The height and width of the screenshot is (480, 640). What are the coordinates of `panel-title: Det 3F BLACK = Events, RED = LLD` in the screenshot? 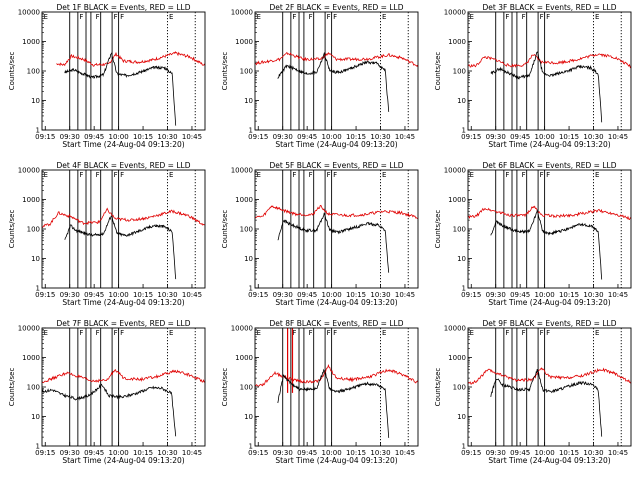 It's located at (550, 7).